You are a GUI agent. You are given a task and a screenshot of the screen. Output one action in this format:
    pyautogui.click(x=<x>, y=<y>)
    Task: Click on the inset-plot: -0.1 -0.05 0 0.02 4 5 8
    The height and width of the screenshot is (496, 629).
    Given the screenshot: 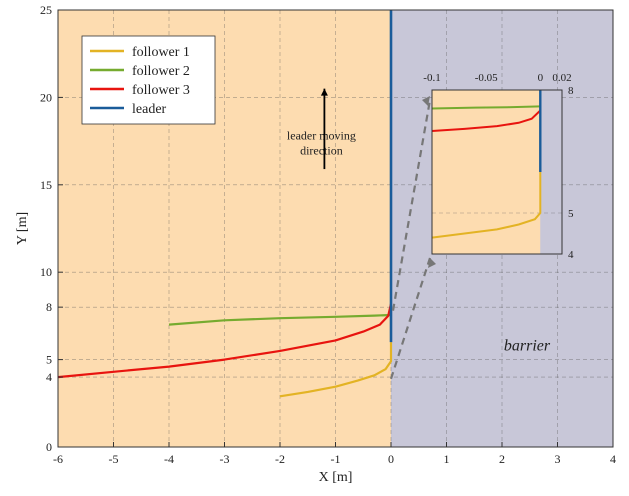 What is the action you would take?
    pyautogui.click(x=498, y=166)
    